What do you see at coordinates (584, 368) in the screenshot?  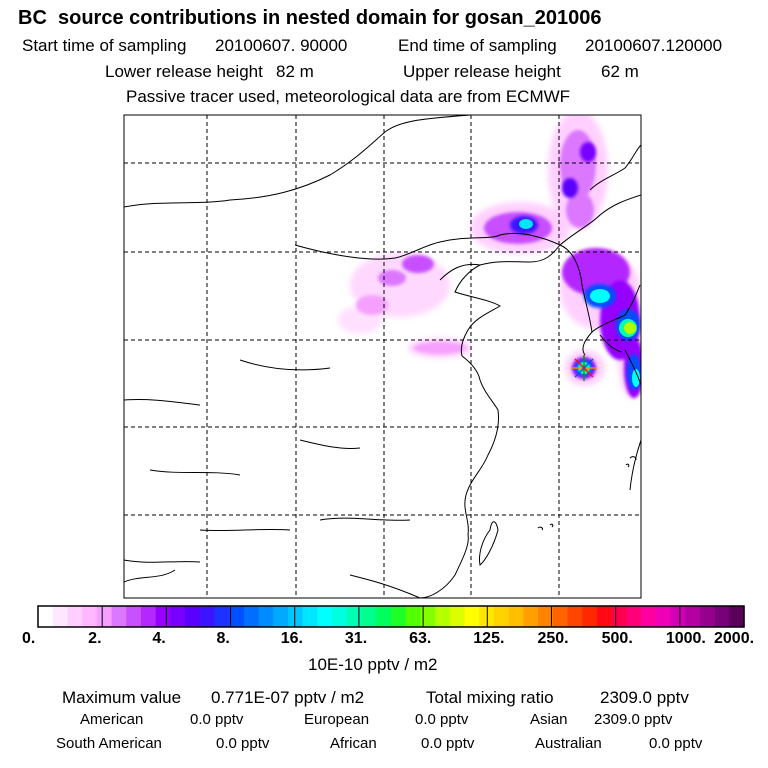 I see `release-site-marker` at bounding box center [584, 368].